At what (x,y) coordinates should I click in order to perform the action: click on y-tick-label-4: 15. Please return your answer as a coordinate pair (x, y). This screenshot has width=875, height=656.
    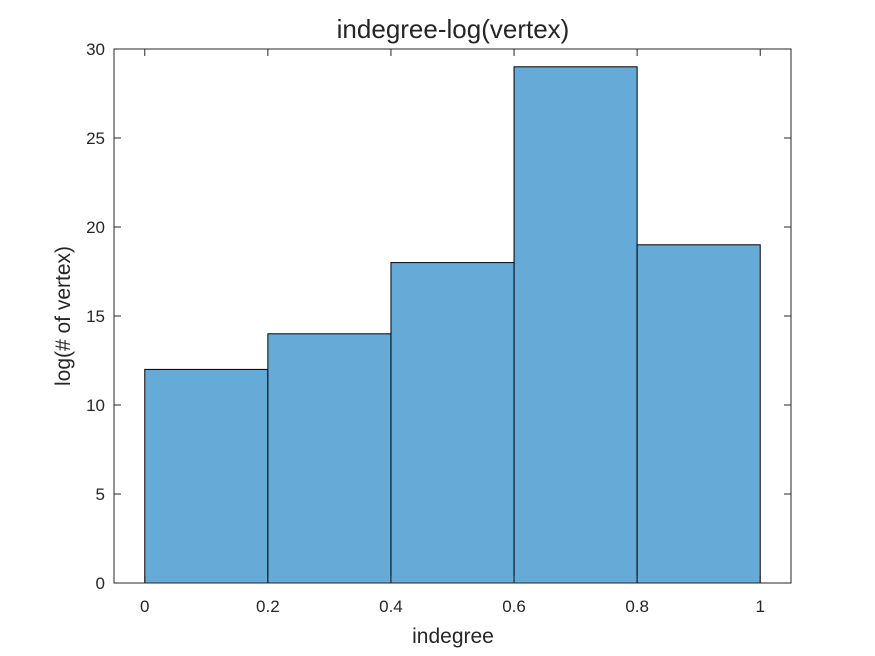
    Looking at the image, I should click on (95, 316).